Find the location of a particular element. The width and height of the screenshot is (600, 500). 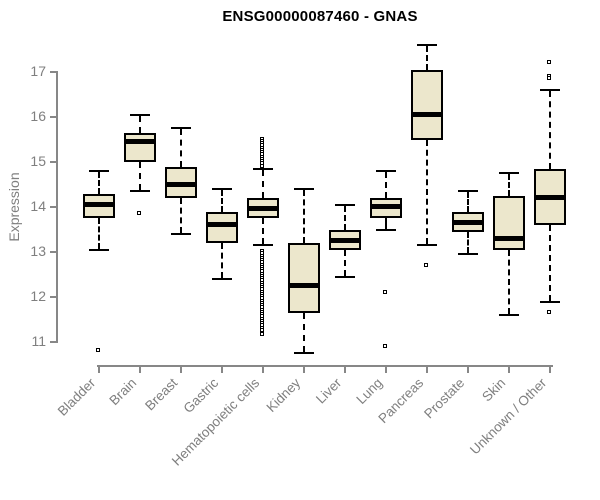

x-axis-line is located at coordinates (325, 366).